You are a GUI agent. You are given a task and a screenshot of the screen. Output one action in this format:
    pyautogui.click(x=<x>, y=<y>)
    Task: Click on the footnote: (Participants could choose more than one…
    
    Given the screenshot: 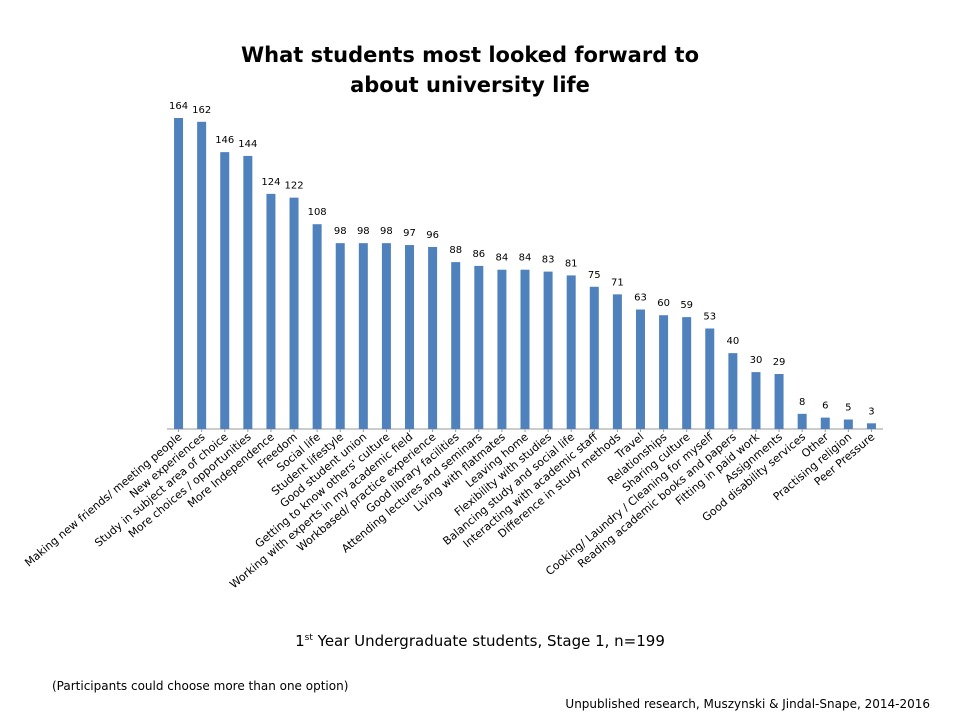 What is the action you would take?
    pyautogui.click(x=200, y=686)
    